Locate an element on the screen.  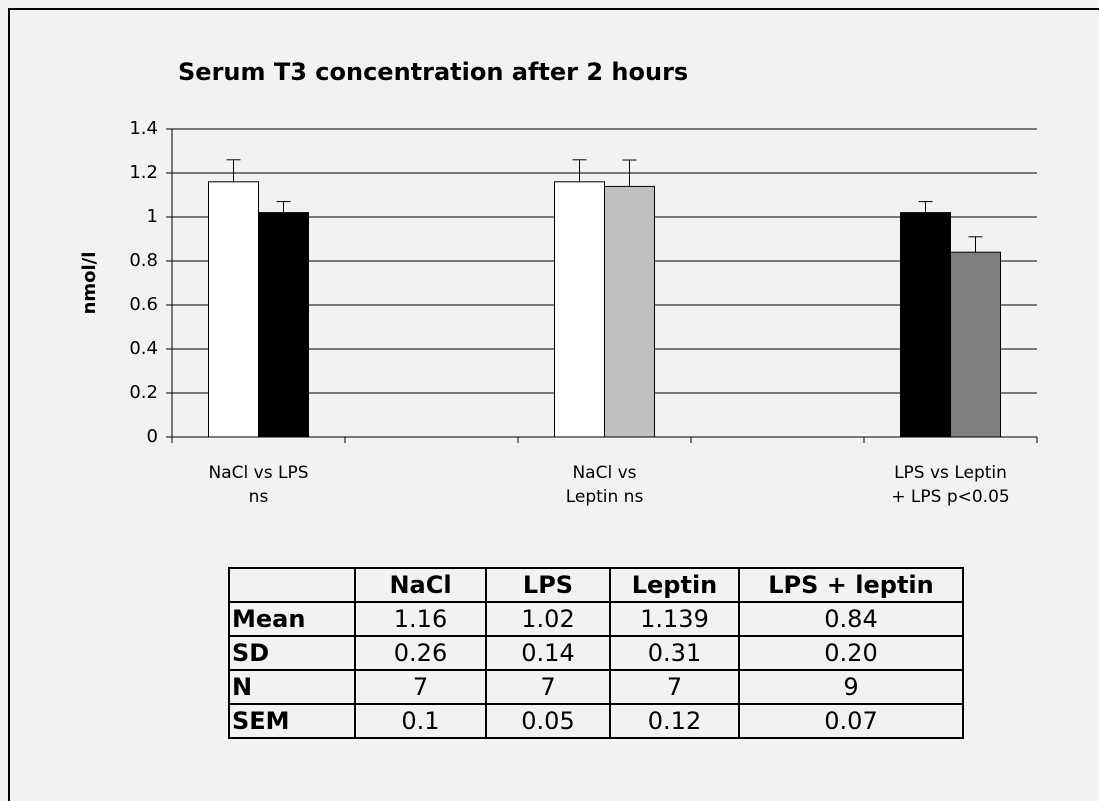
x-tick-label: NaCl vs LPS ns is located at coordinates (258, 485).